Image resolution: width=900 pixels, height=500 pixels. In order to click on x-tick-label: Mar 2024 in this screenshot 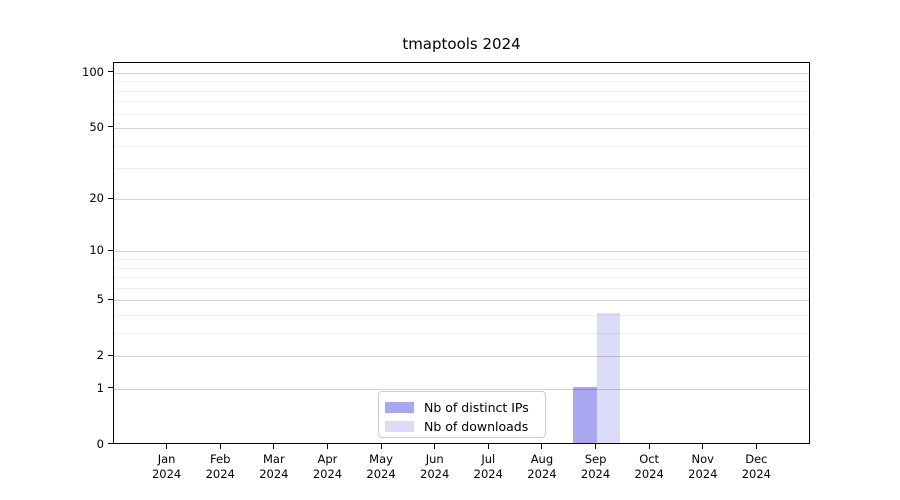, I will do `click(274, 467)`.